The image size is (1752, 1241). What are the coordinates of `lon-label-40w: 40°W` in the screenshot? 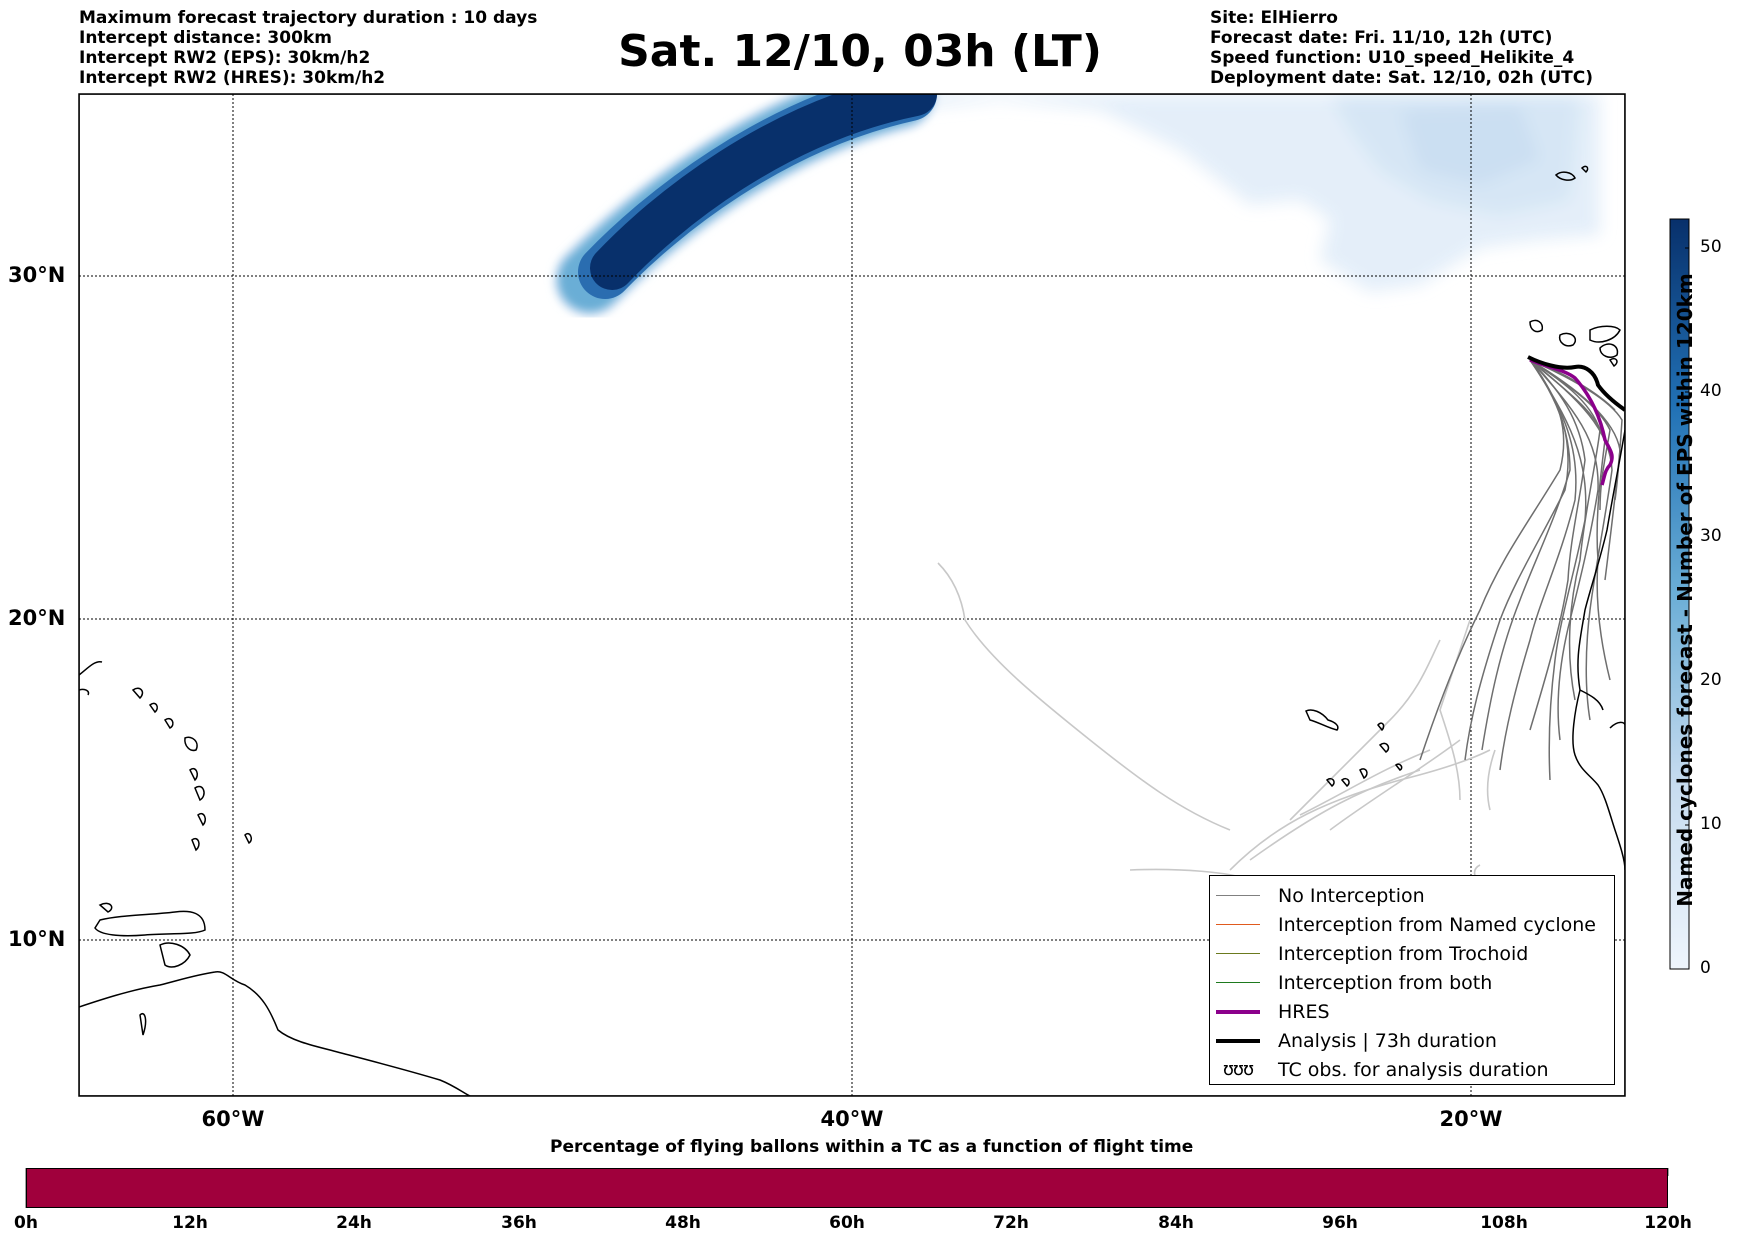 It's located at (852, 1119).